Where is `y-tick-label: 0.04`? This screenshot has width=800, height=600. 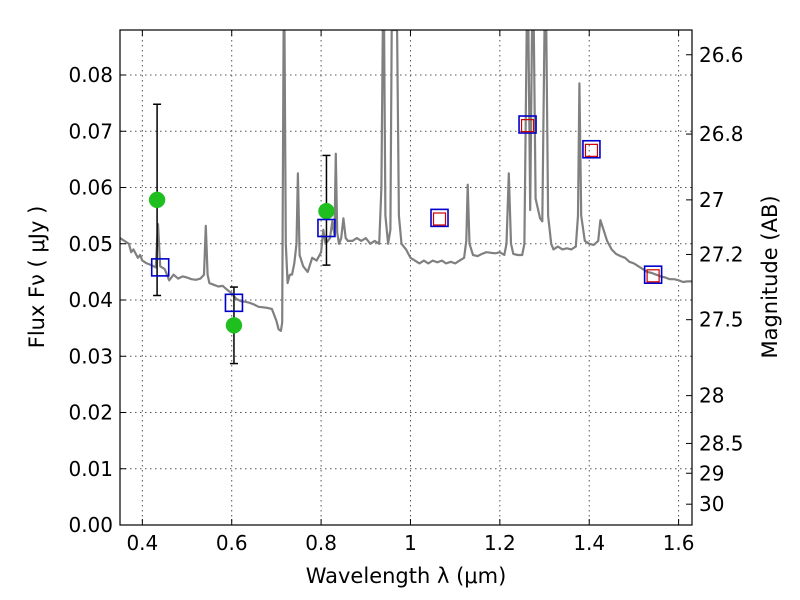 y-tick-label: 0.04 is located at coordinates (90, 300).